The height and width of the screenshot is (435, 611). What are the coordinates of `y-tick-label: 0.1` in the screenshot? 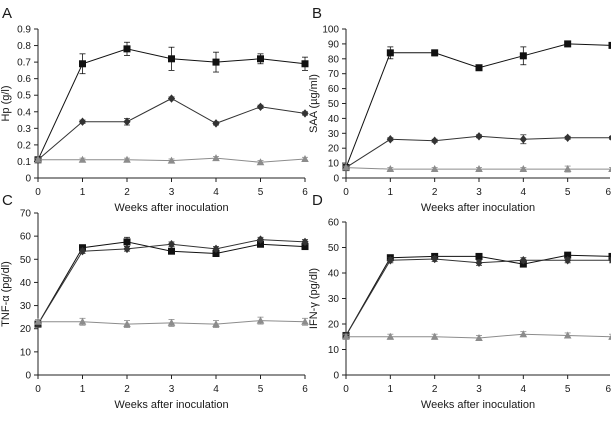 It's located at (24, 162).